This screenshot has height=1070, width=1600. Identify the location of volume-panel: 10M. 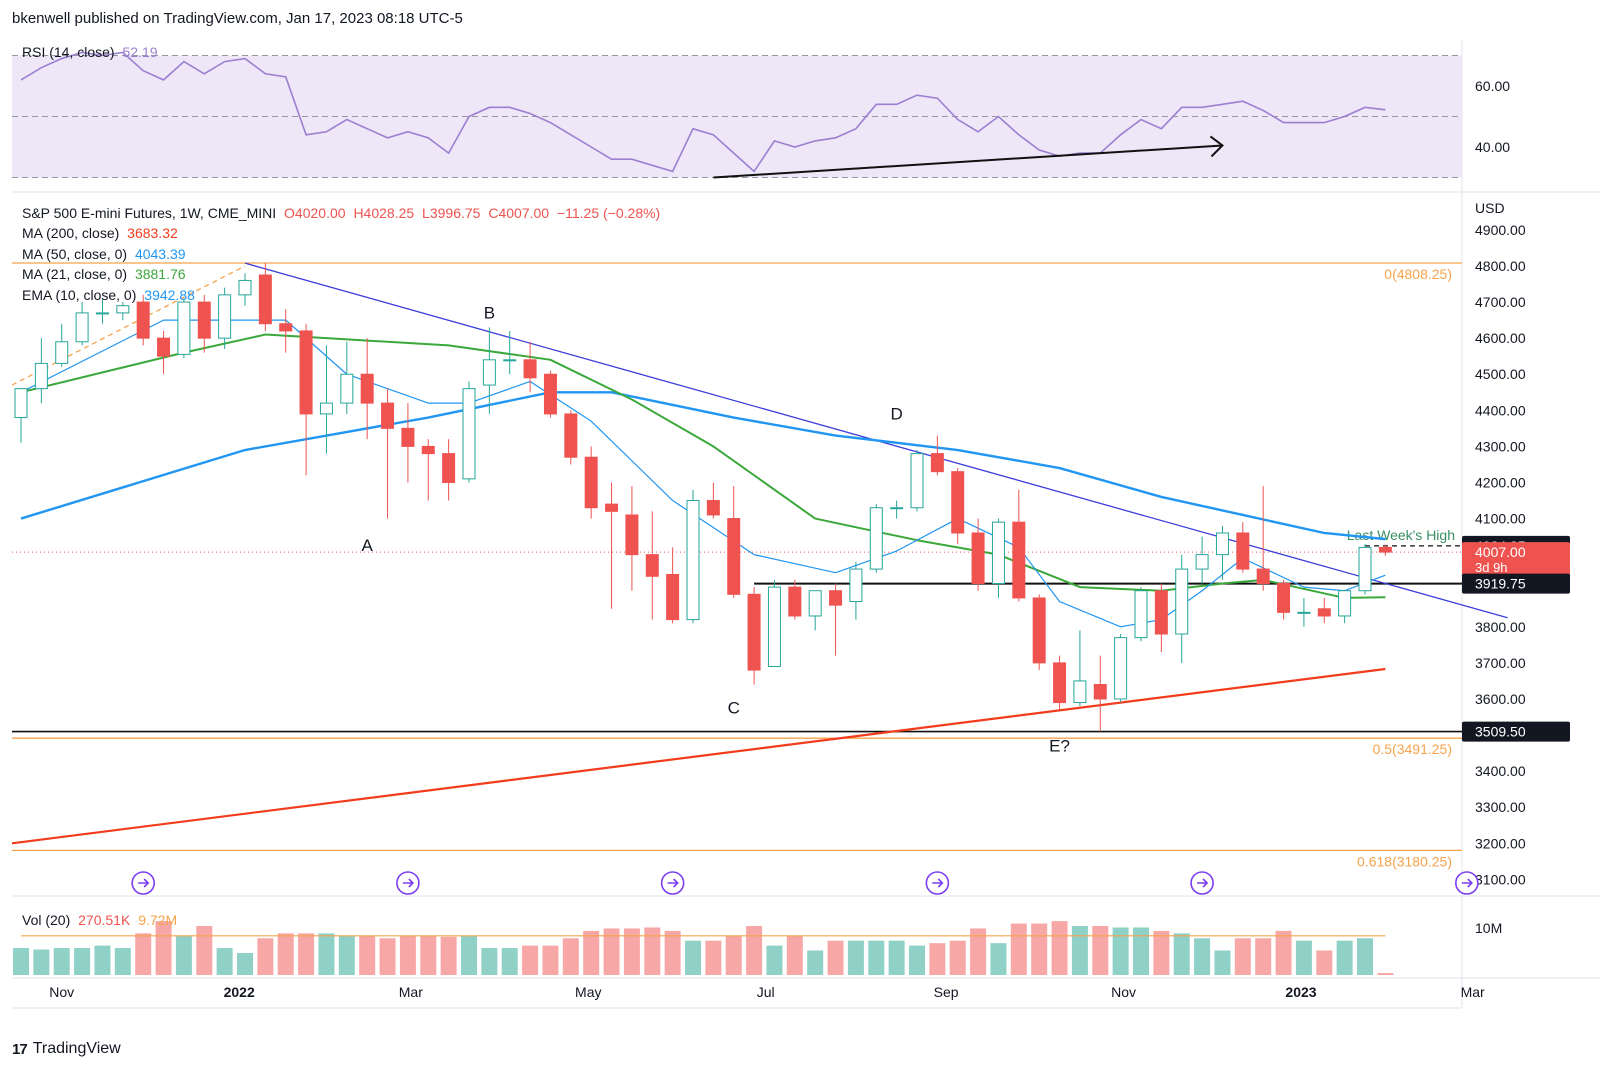
(757, 947).